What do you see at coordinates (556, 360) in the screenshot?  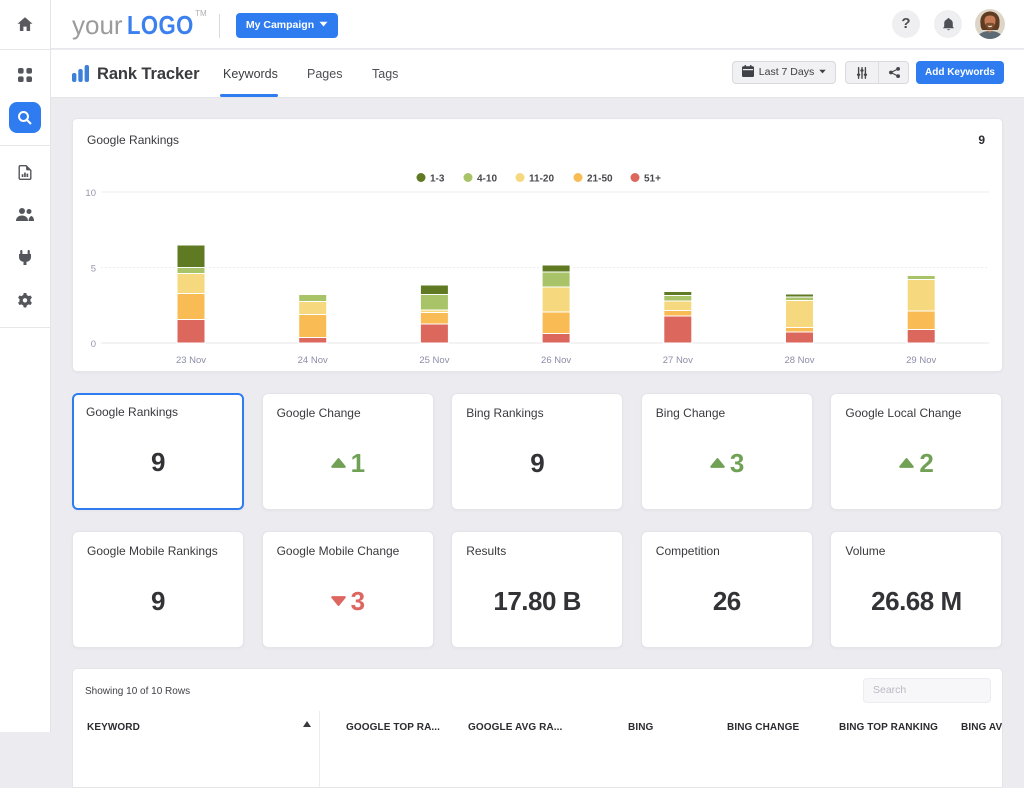 I see `svg-text: 26 Nov` at bounding box center [556, 360].